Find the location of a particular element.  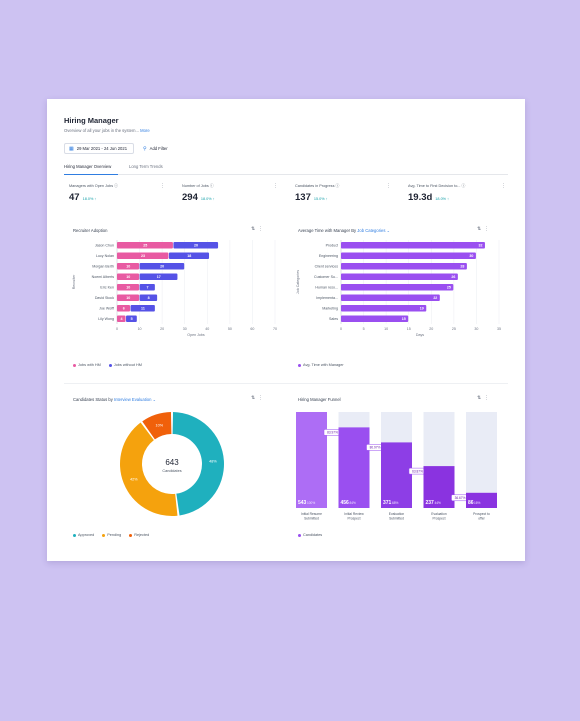

funnel-percent: 68% is located at coordinates (395, 503).